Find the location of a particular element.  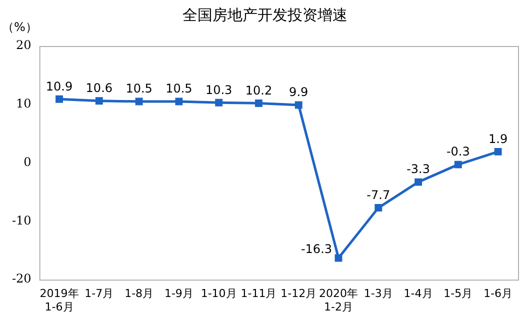

data-label: 10.6 is located at coordinates (99, 88).